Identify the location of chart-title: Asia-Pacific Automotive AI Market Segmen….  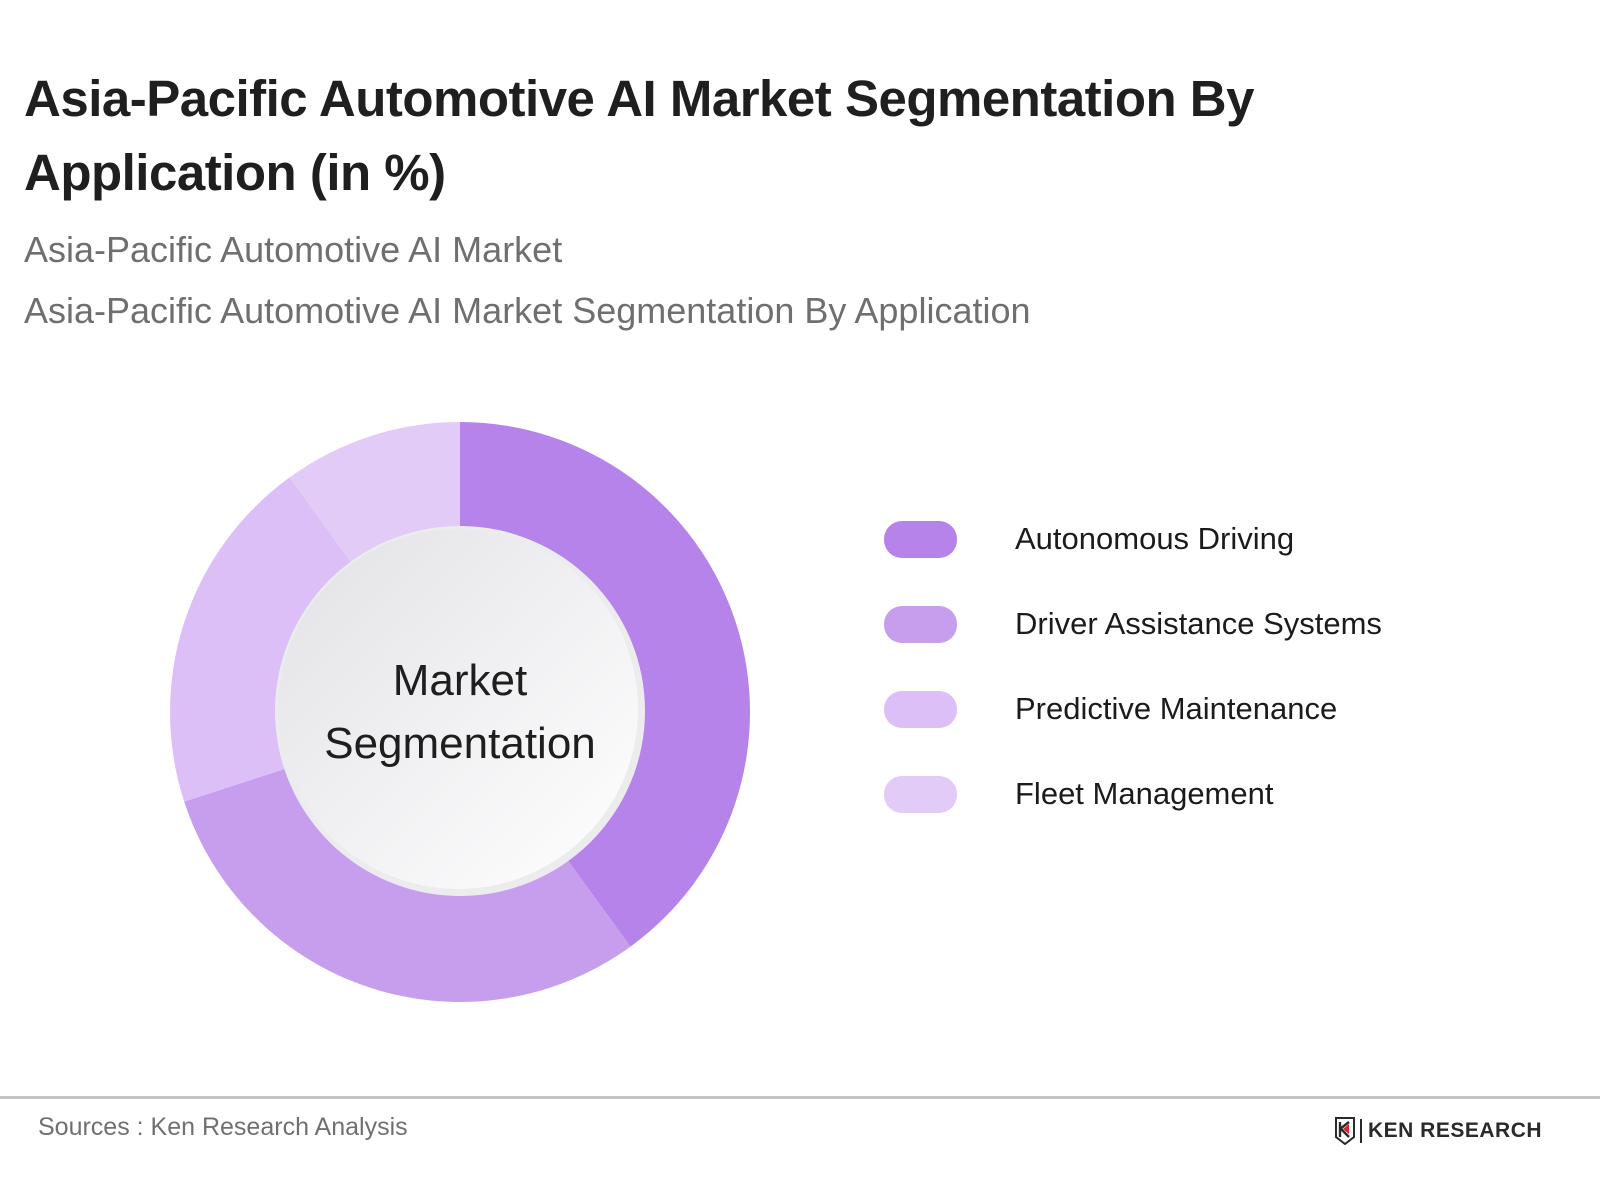
(639, 135).